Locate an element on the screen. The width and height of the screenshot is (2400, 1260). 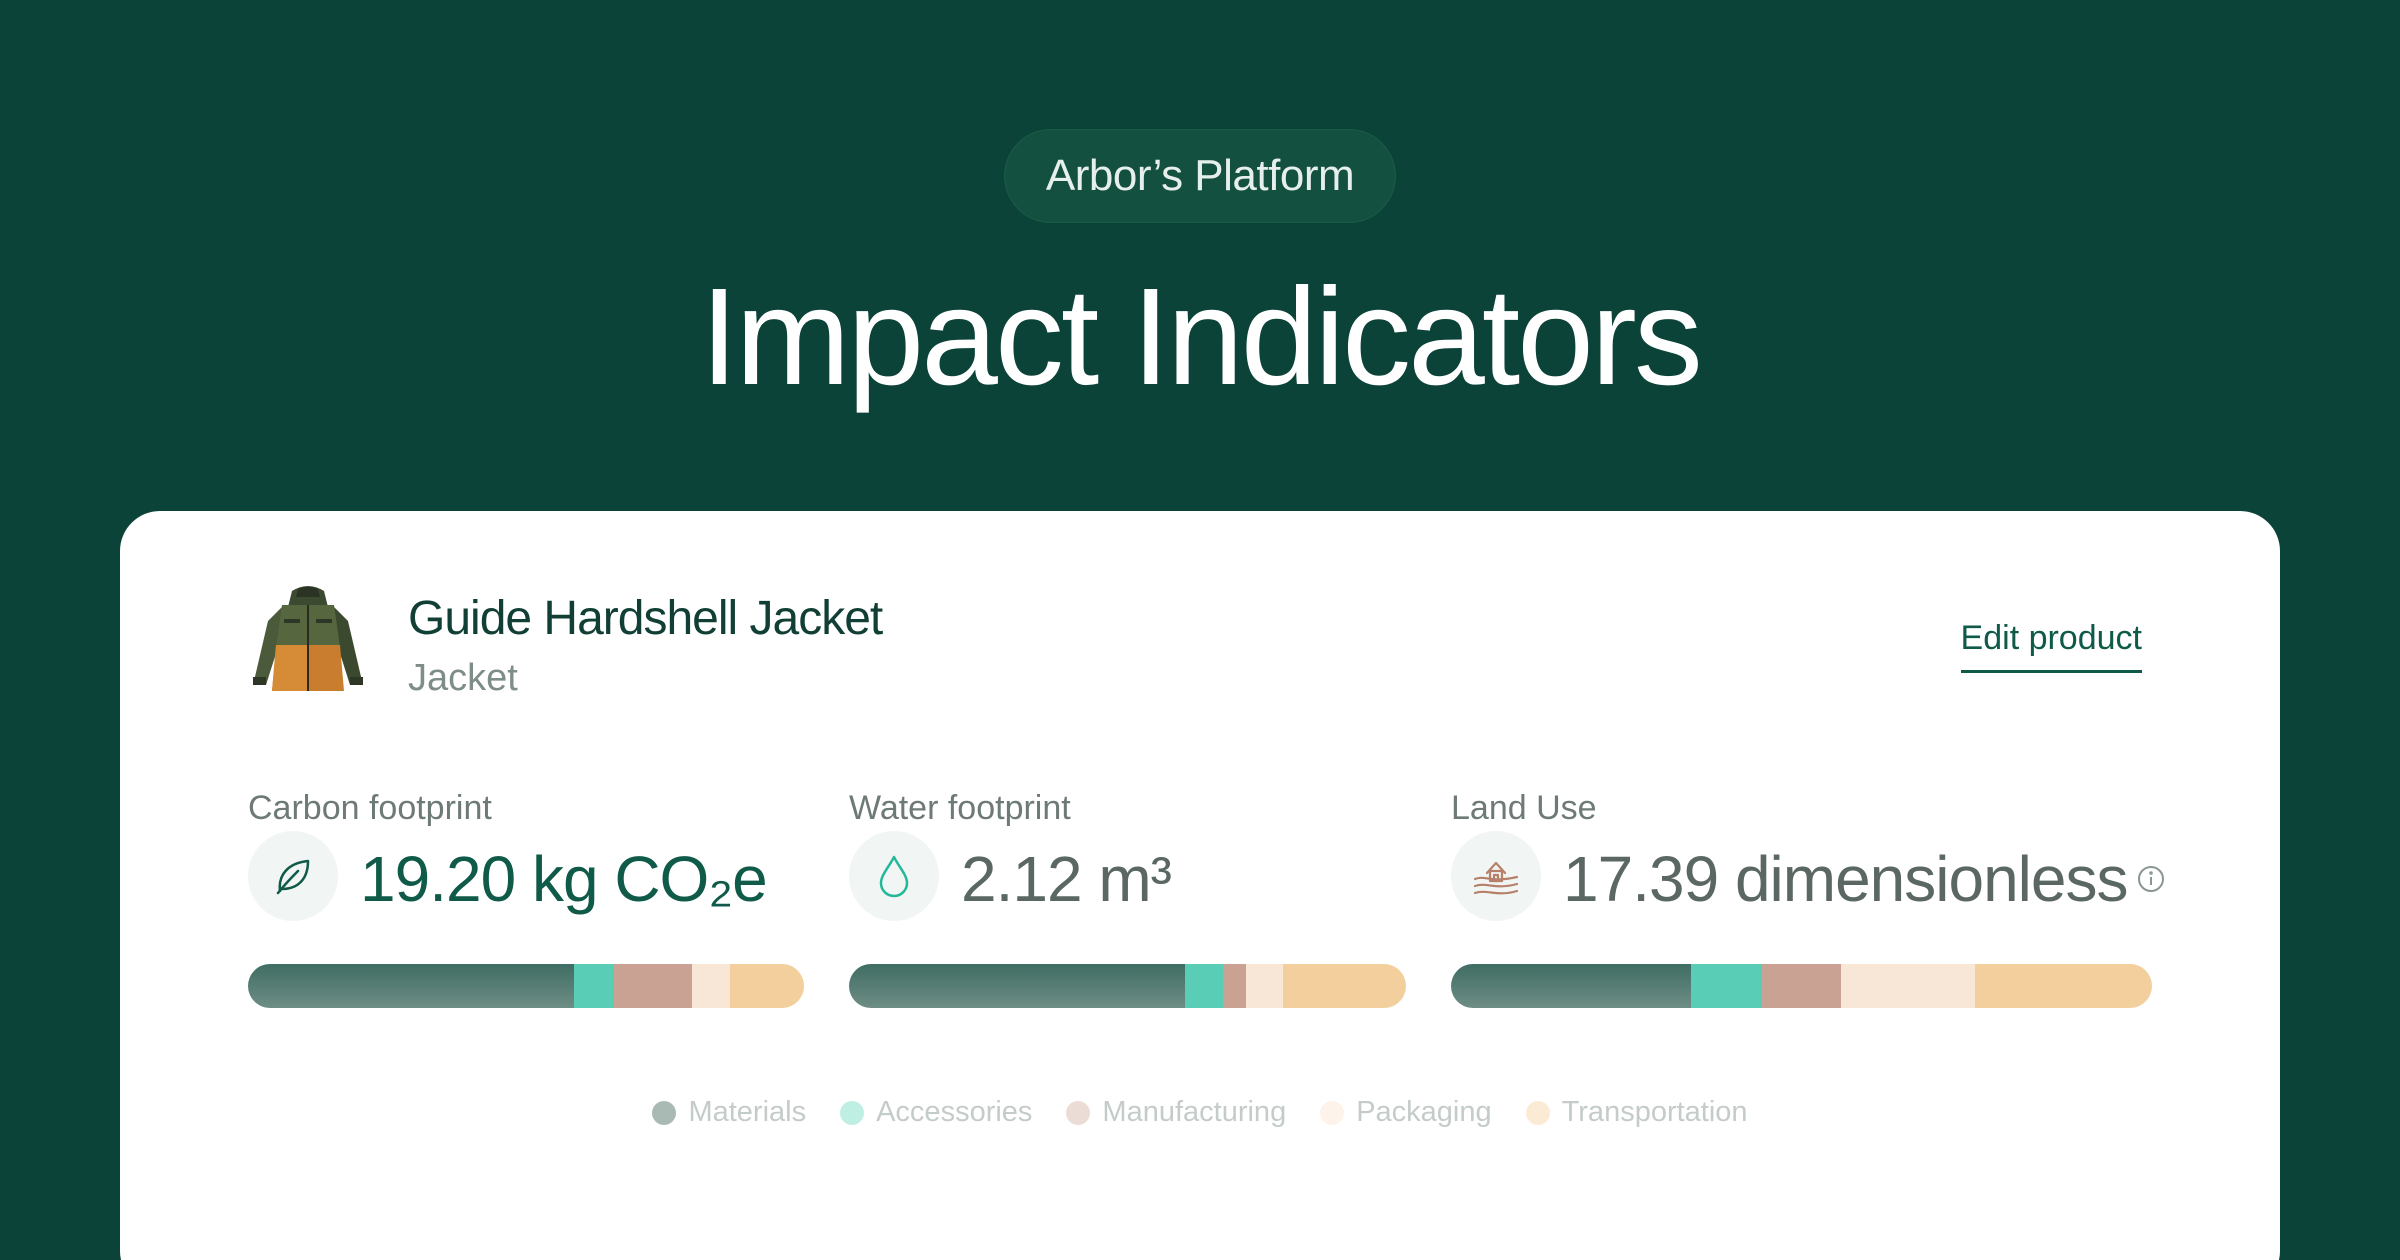
legend-item-manufacturing: Manufacturing is located at coordinates (1176, 1112).